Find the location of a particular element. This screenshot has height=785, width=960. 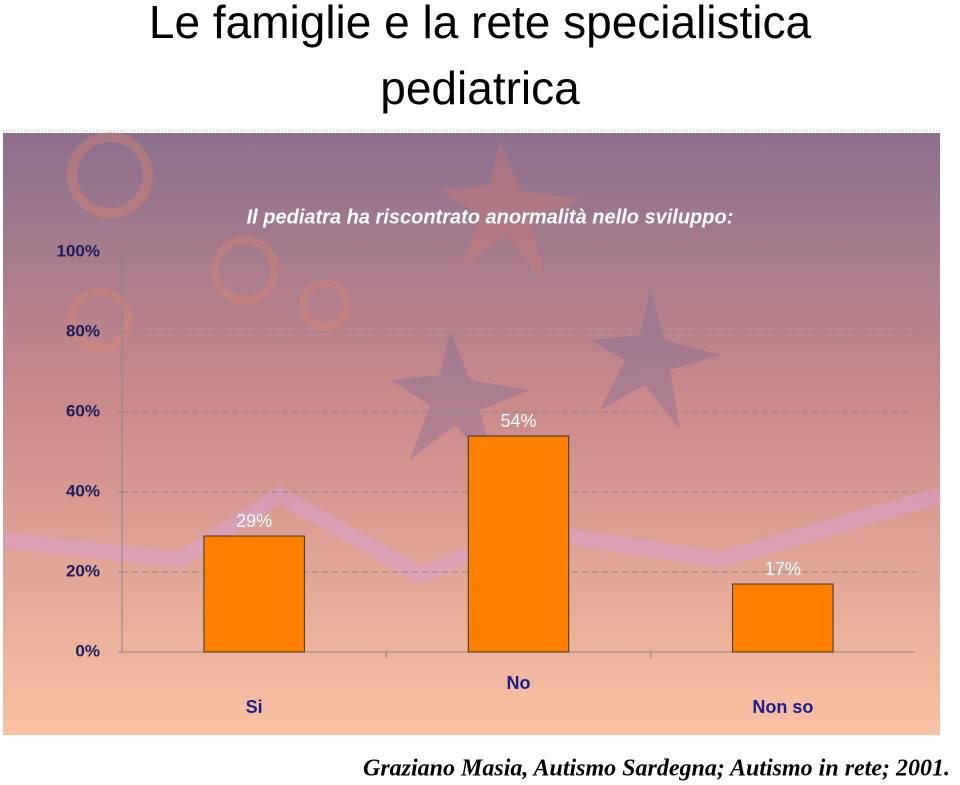

y-tick-label: 0% is located at coordinates (87, 650).